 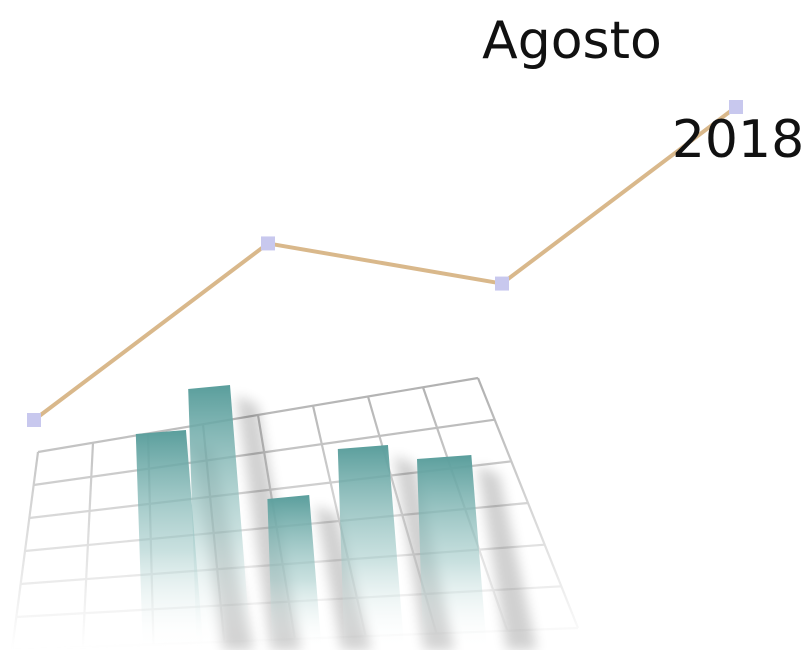 I want to click on chart-month-label: Agosto, so click(x=572, y=41).